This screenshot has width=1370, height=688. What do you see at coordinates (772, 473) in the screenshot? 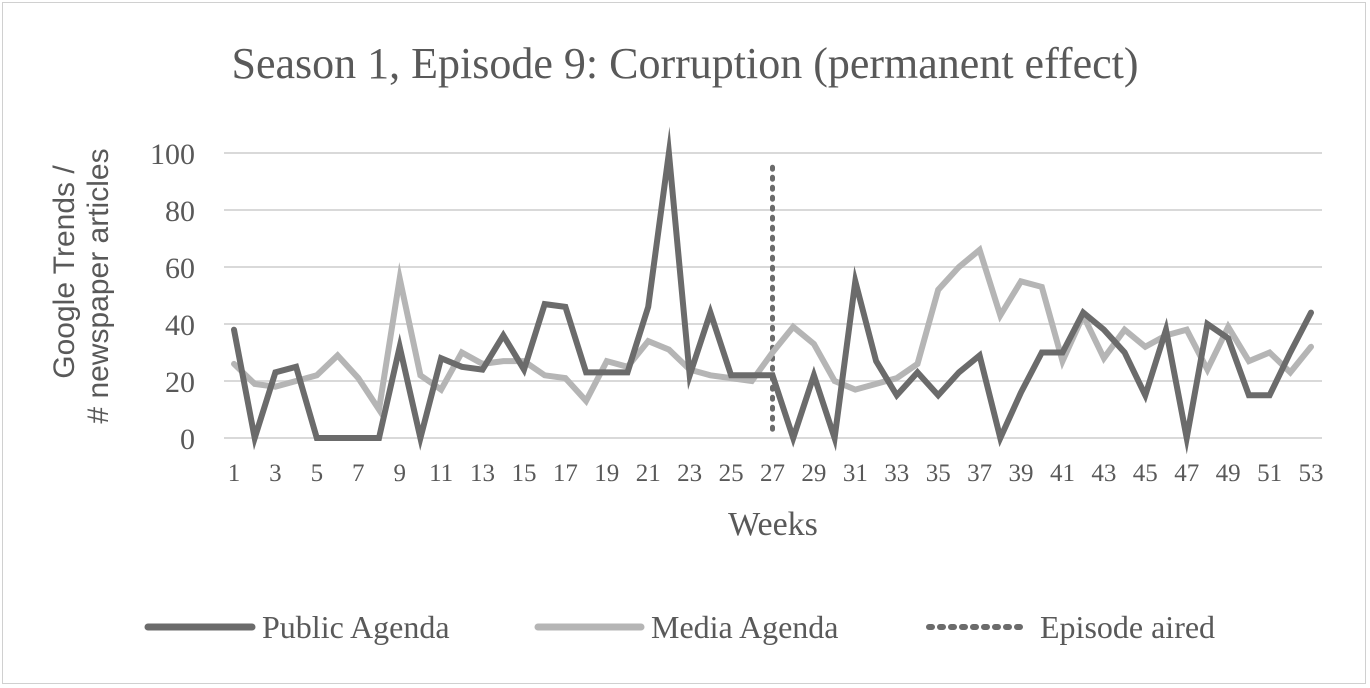
I see `x-tick-label-27: 27` at bounding box center [772, 473].